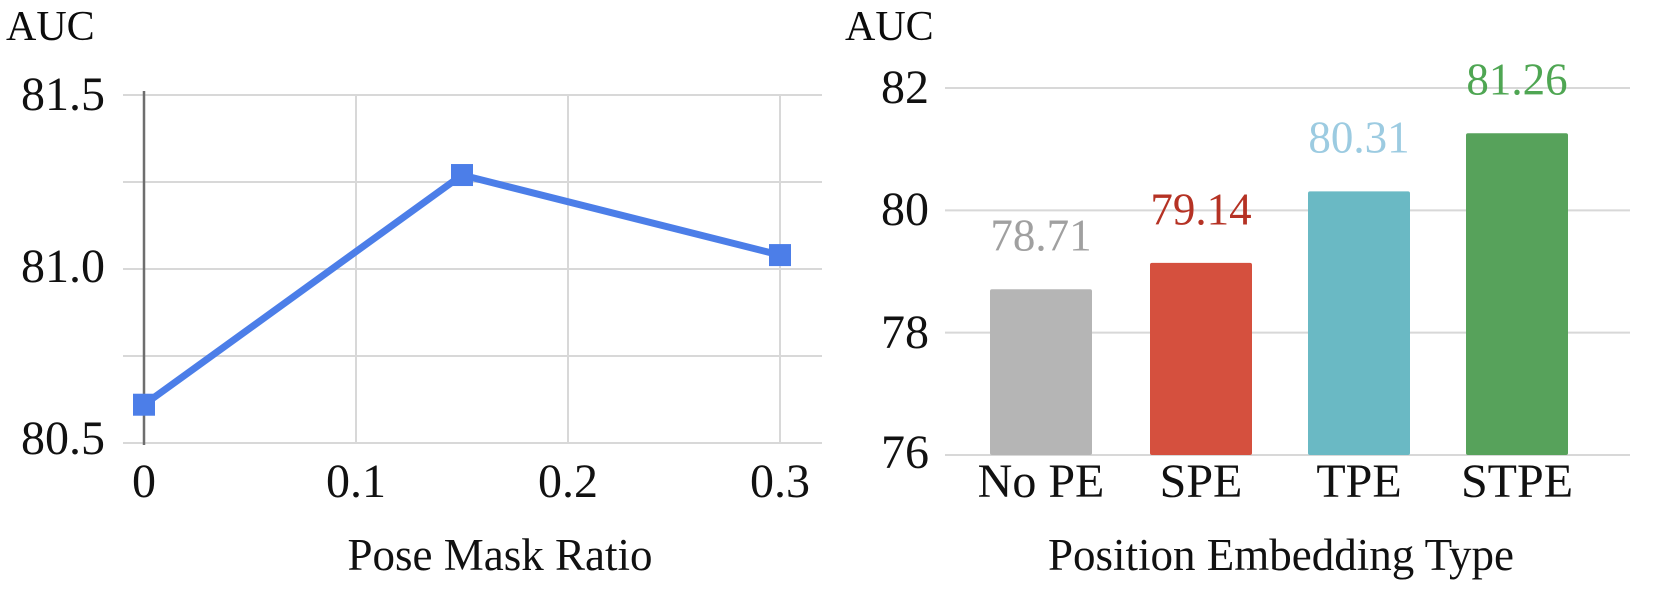  Describe the element at coordinates (905, 452) in the screenshot. I see `y-tick-label: 76` at that location.